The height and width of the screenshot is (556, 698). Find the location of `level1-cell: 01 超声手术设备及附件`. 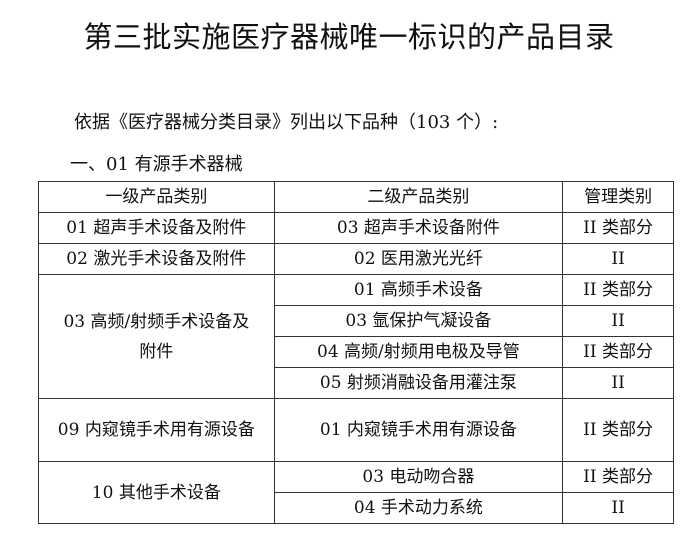

level1-cell: 01 超声手术设备及附件 is located at coordinates (156, 228).